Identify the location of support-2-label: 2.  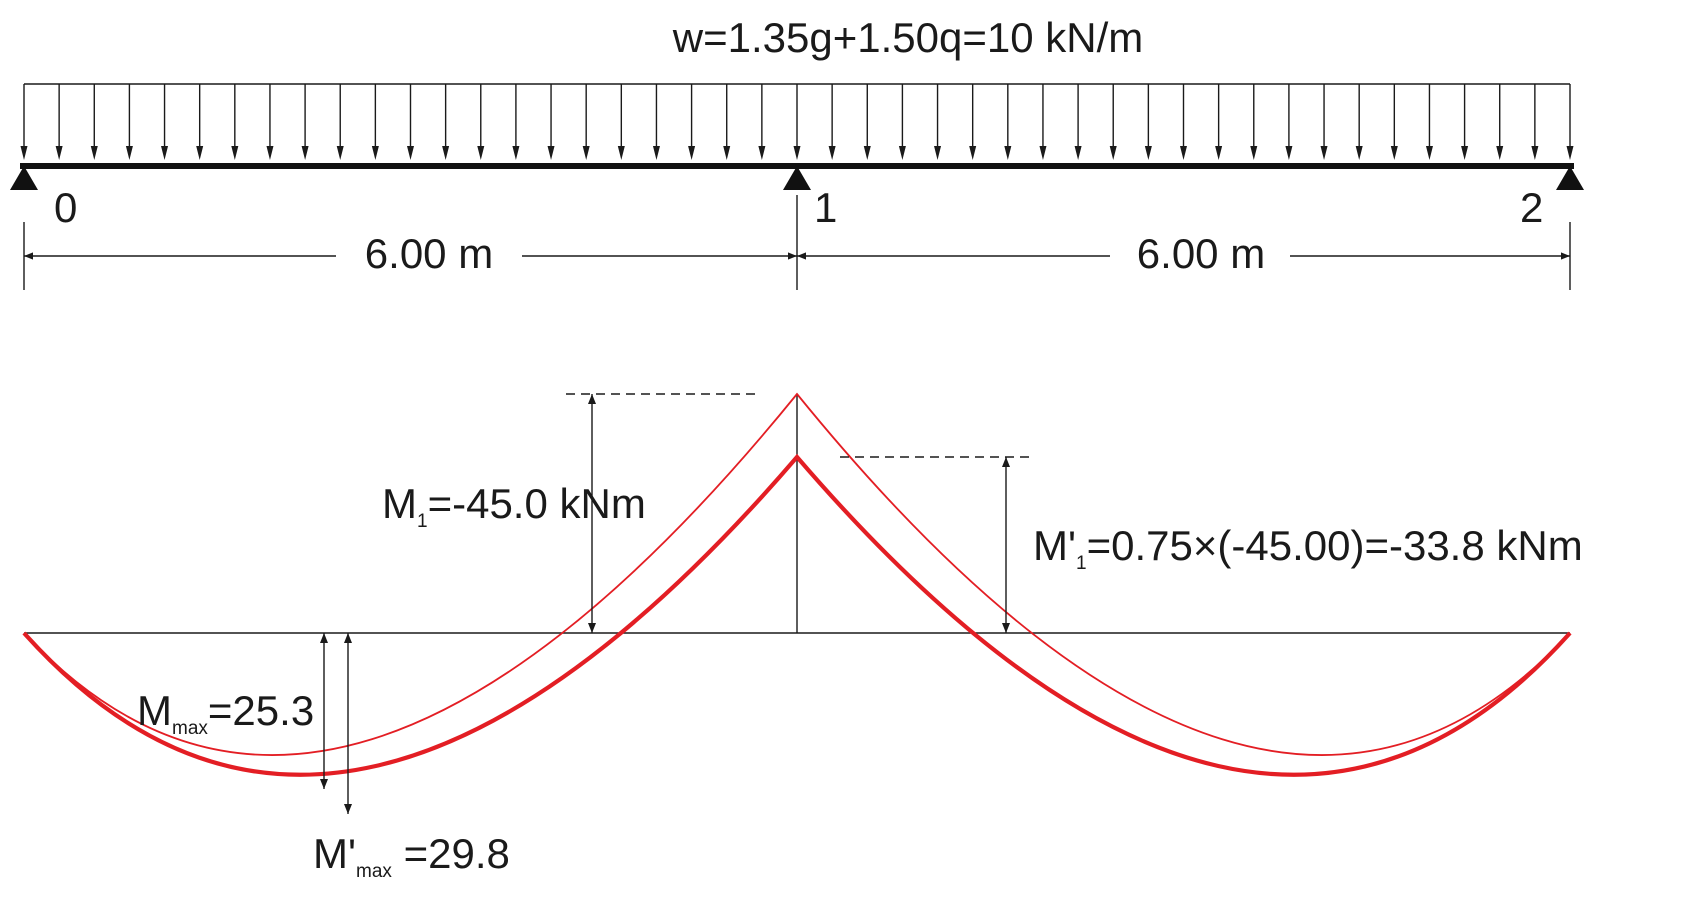
(1531, 207).